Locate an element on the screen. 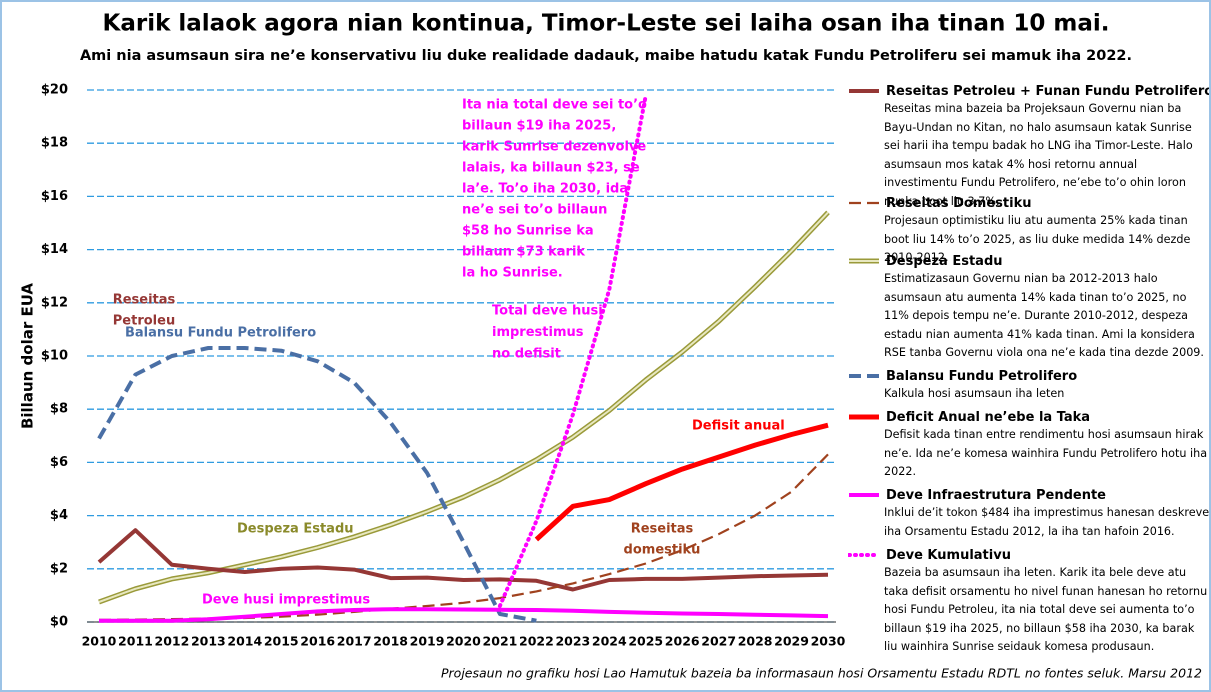 The height and width of the screenshot is (692, 1211). legend-row: Despeza Estadu is located at coordinates (1028, 261).